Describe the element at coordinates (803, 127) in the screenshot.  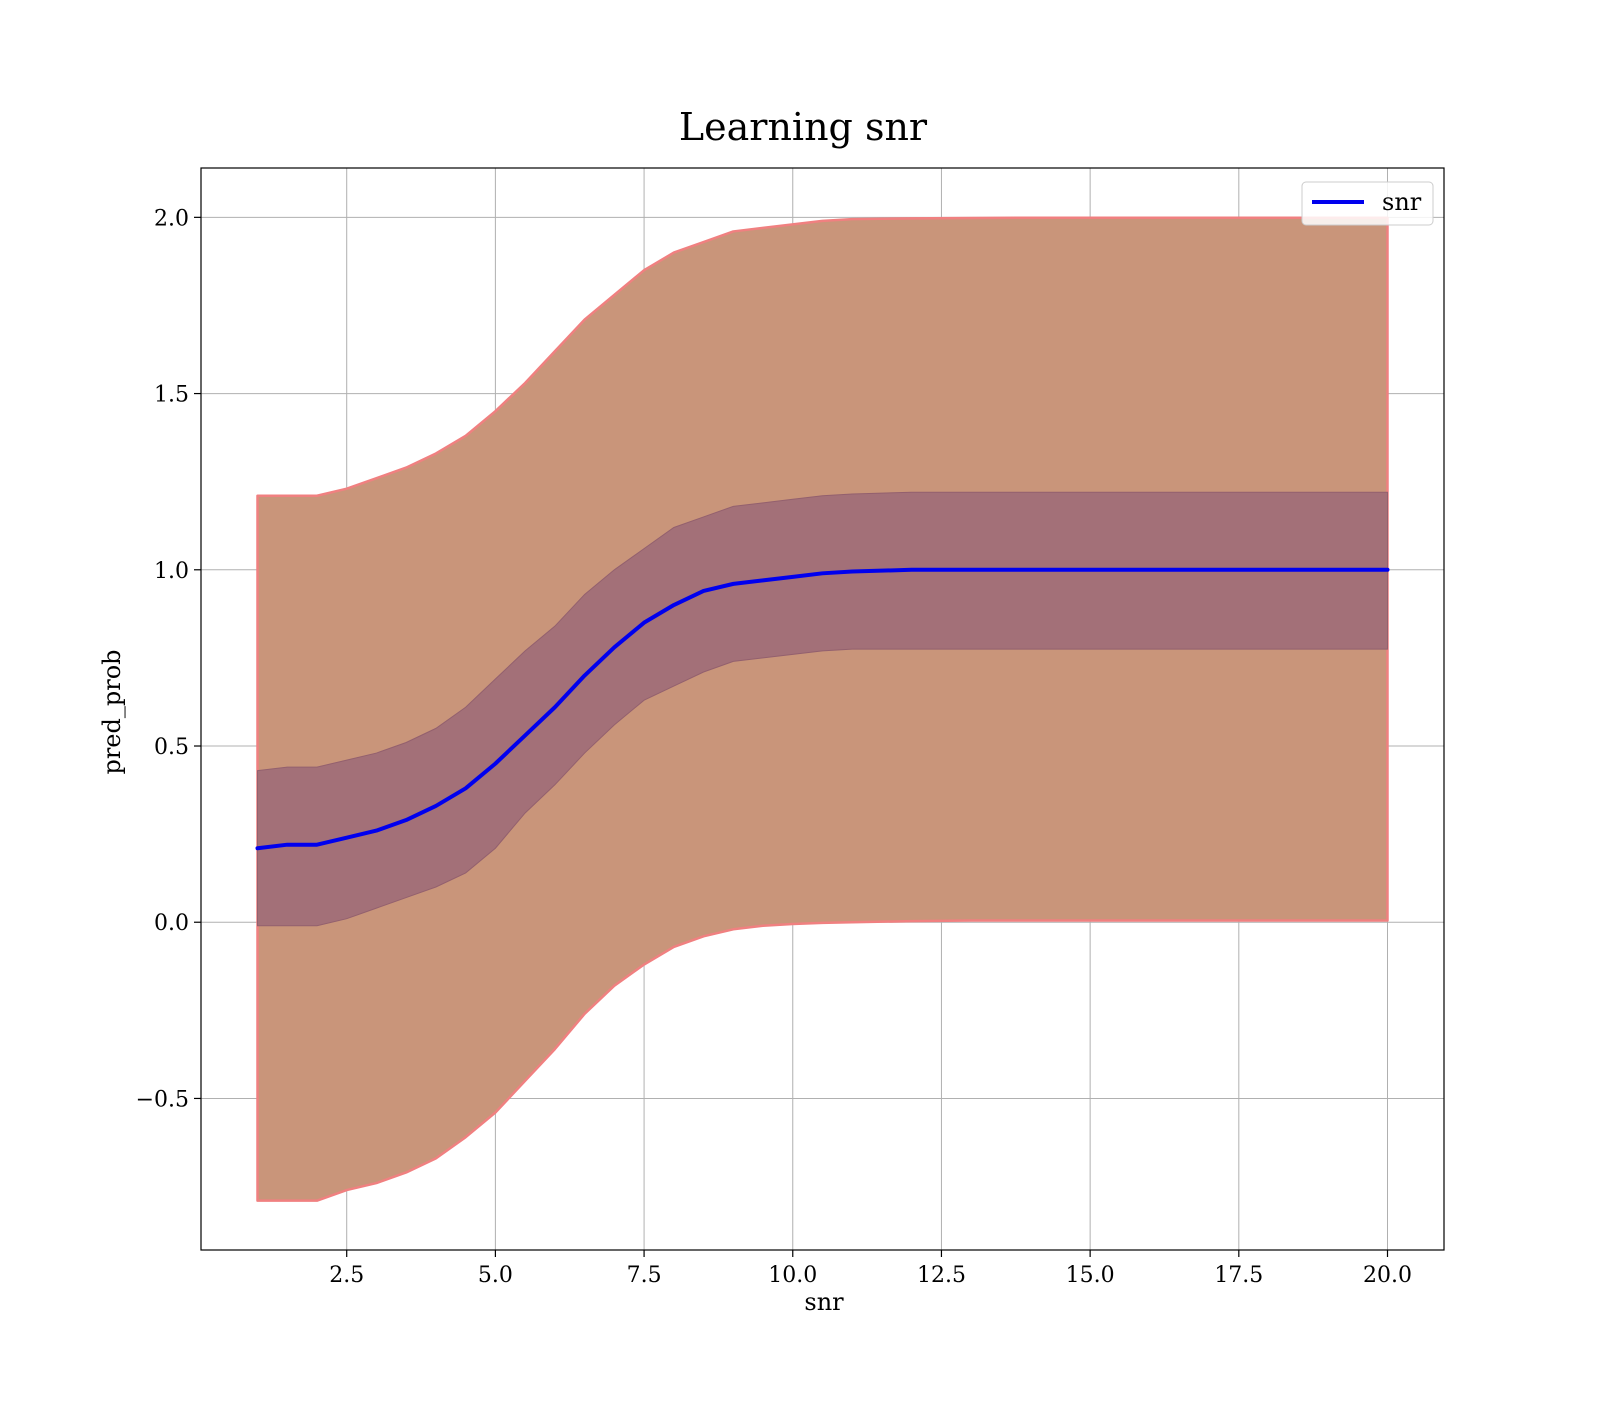
I see `chart-title: Learning snr` at that location.